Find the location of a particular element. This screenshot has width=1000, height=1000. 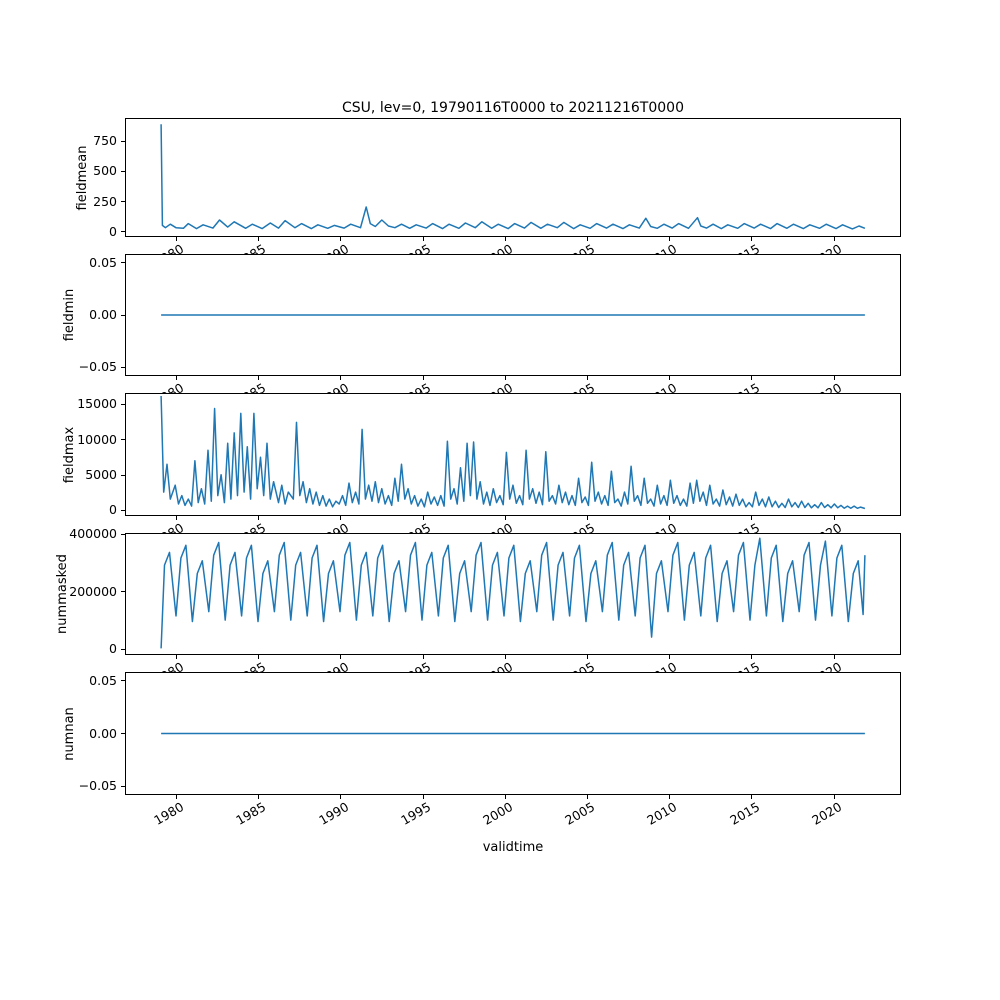

y-axis-label-fieldmean: fieldmean is located at coordinates (83, 177).